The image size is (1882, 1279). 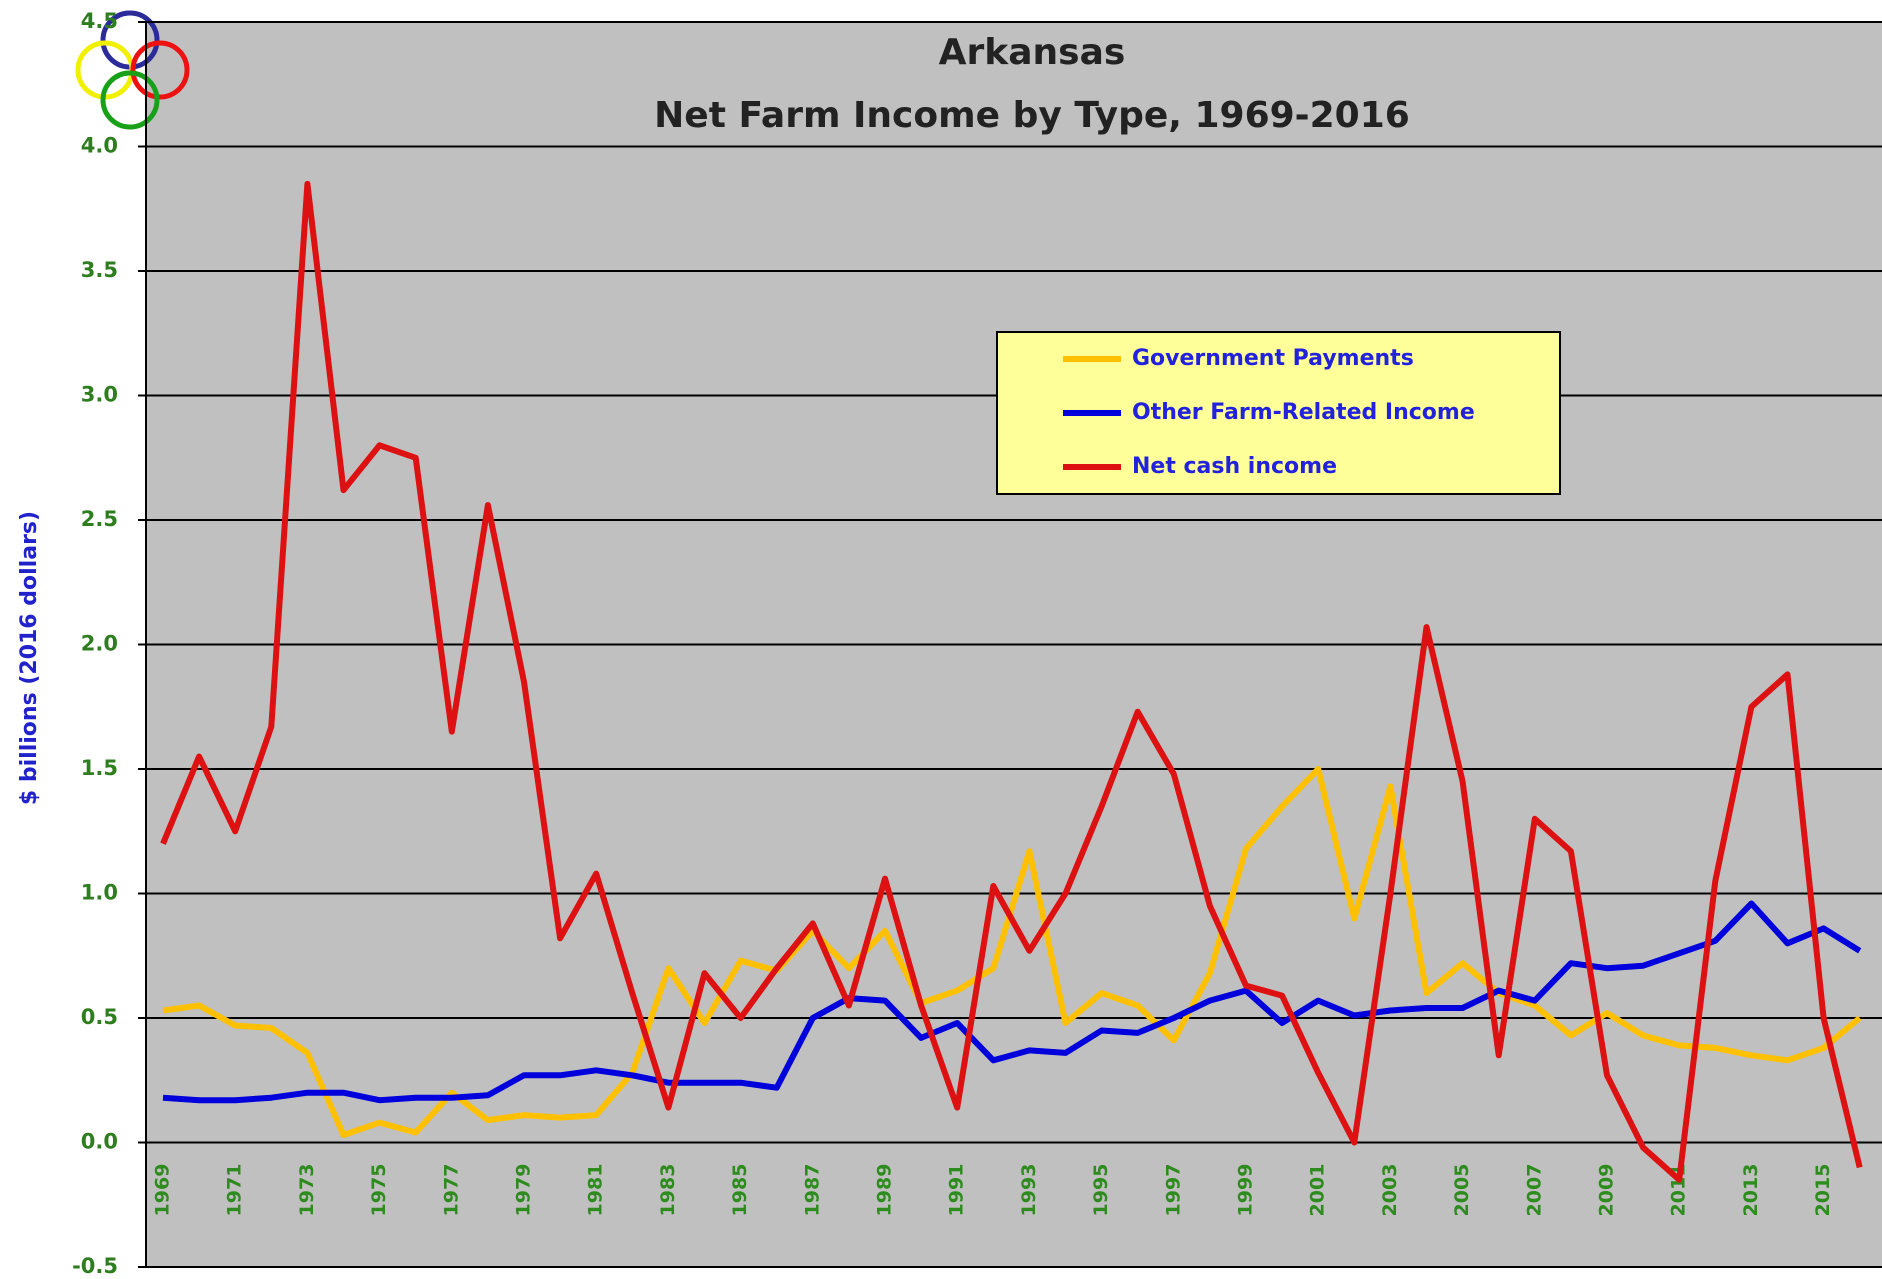 I want to click on x-tick-label: 2003, so click(x=1390, y=1190).